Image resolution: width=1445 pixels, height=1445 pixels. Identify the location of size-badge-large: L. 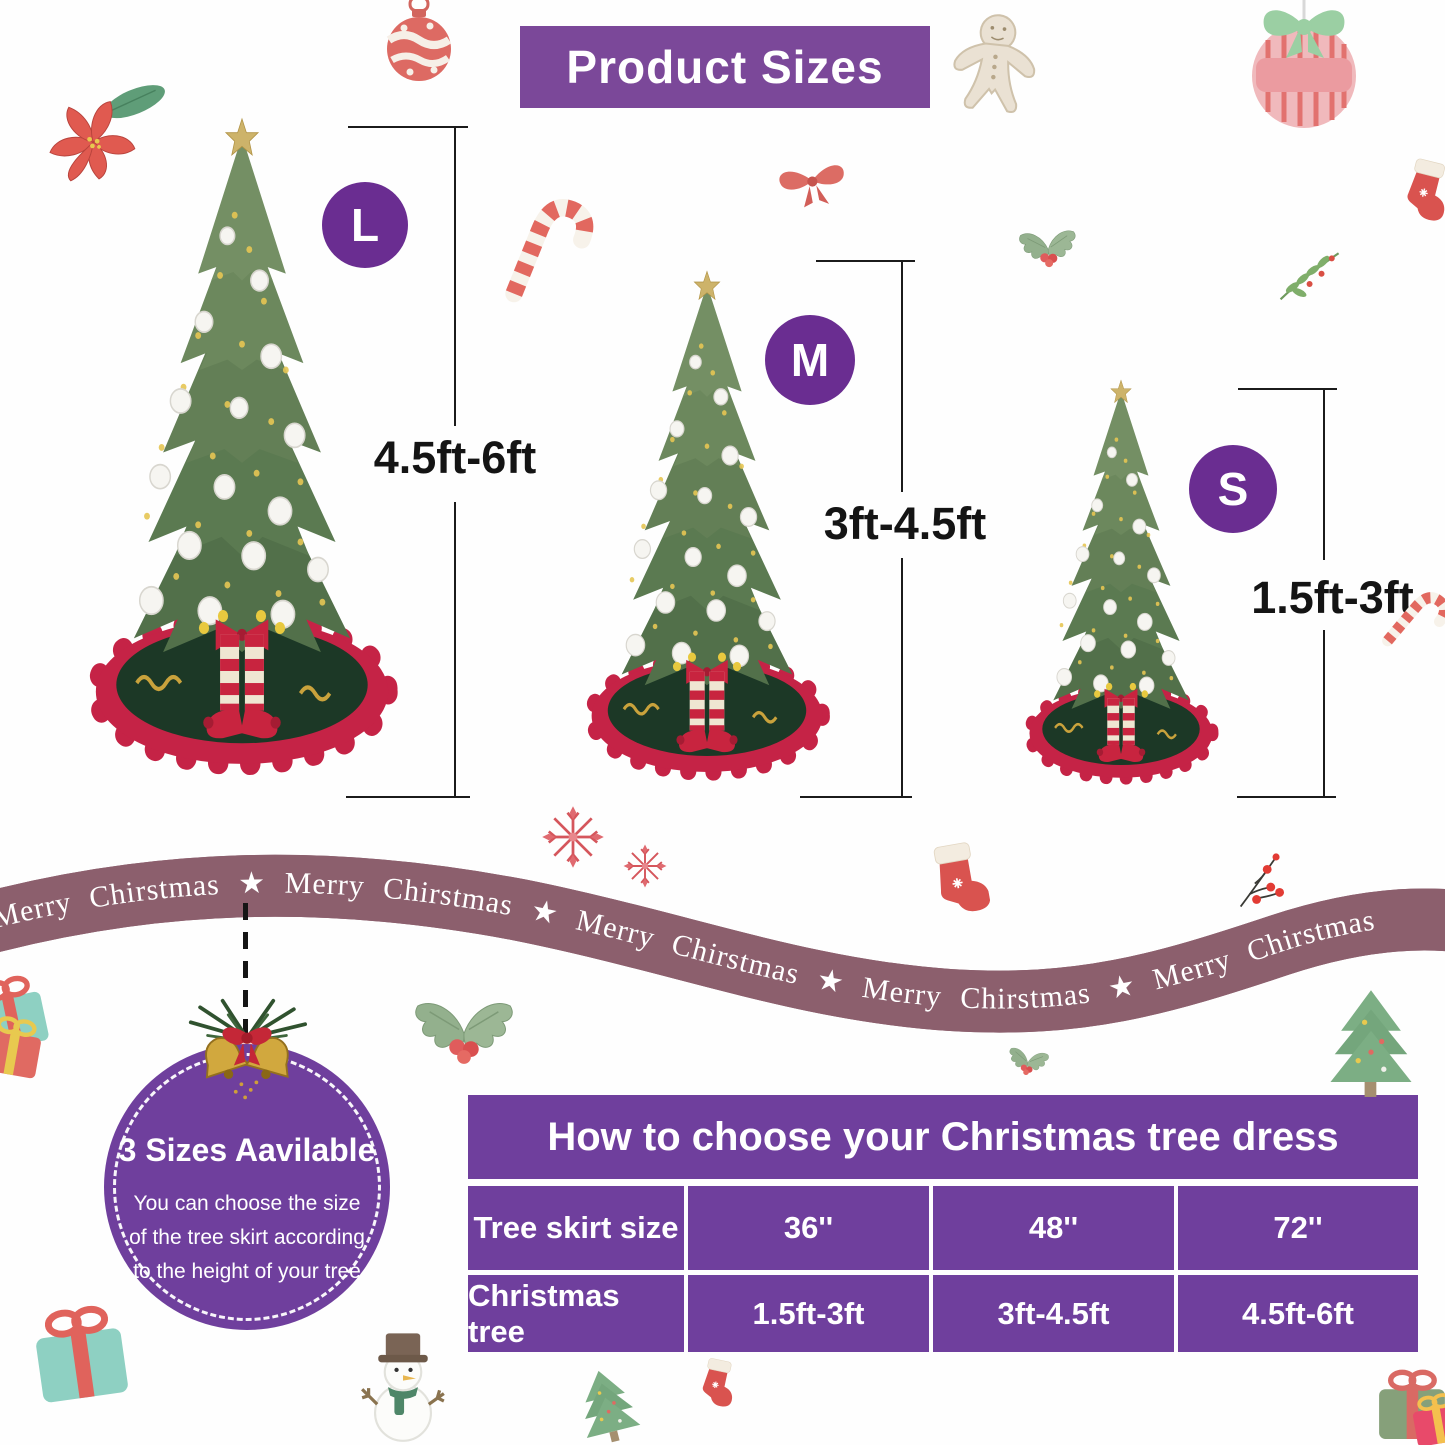
(365, 225).